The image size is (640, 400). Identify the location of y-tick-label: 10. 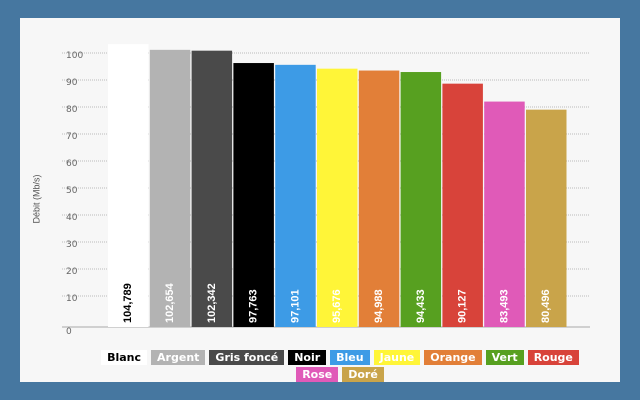
(72, 299).